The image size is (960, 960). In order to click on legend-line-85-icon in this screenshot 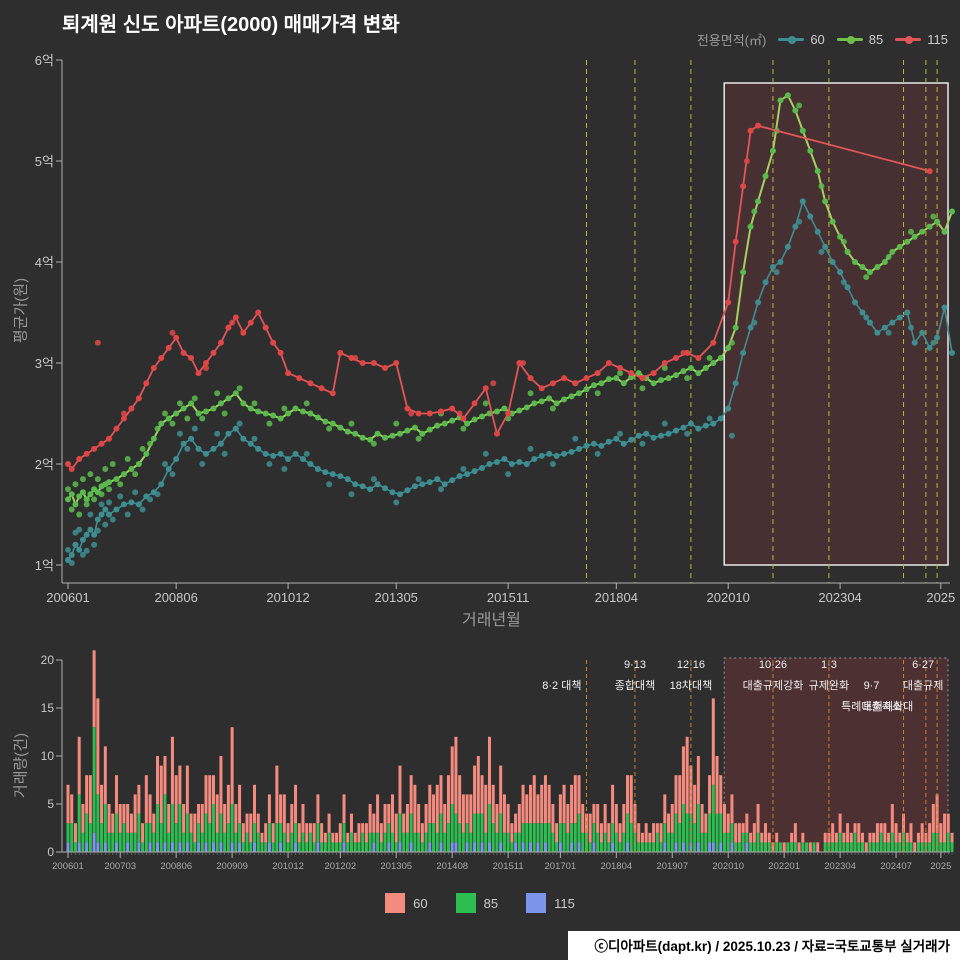, I will do `click(849, 39)`.